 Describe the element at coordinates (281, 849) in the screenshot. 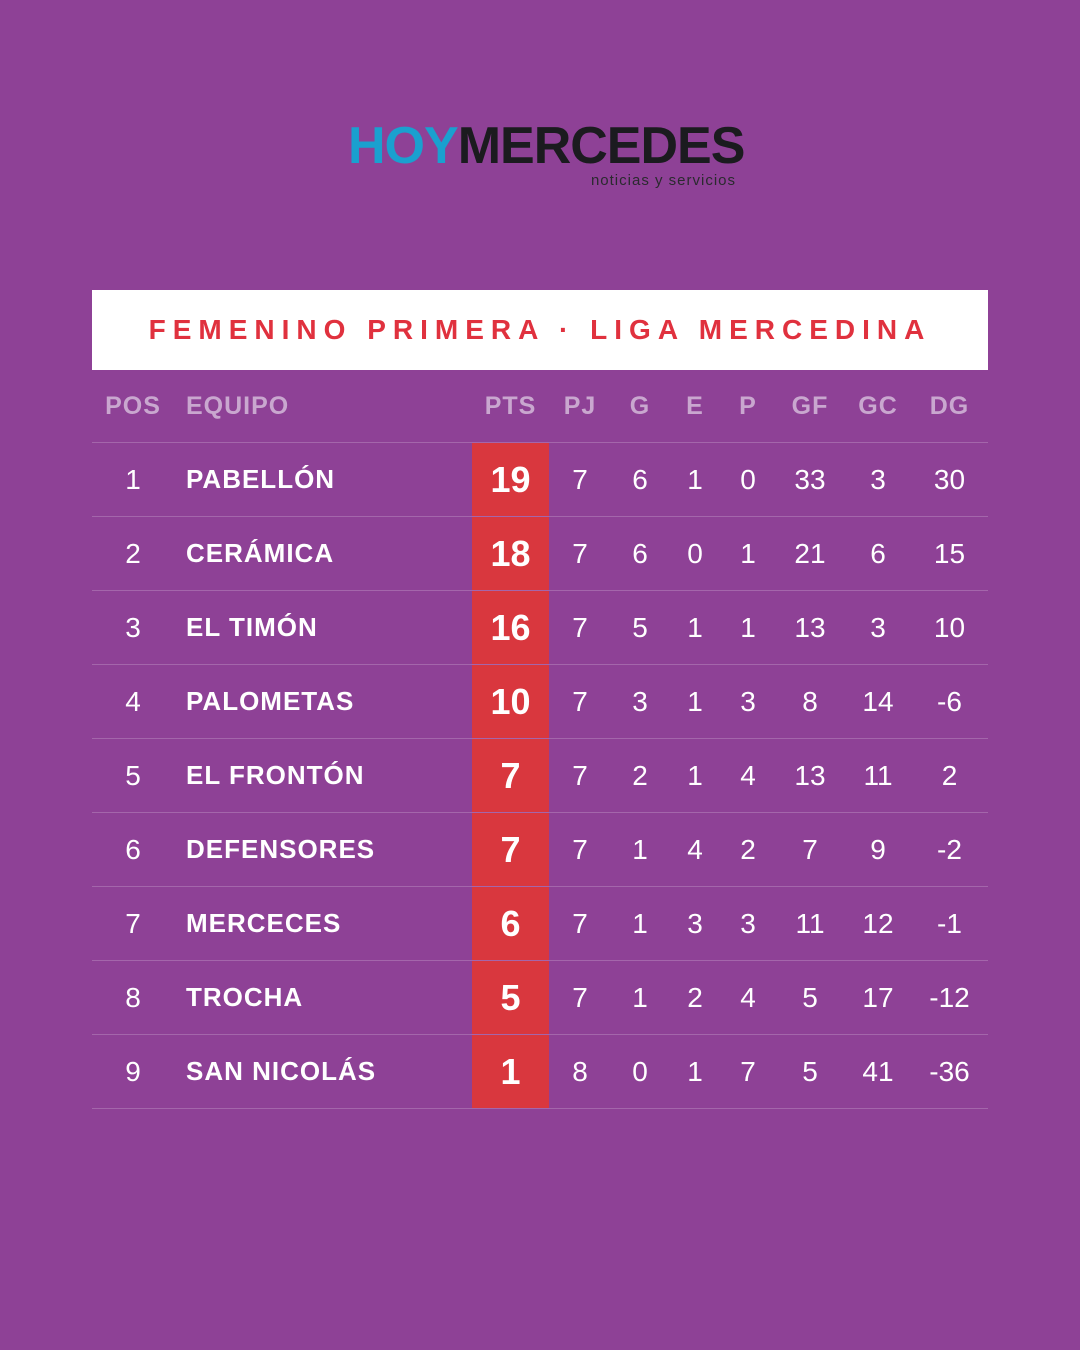

I see `cell-team-name: DEFENSORES` at that location.